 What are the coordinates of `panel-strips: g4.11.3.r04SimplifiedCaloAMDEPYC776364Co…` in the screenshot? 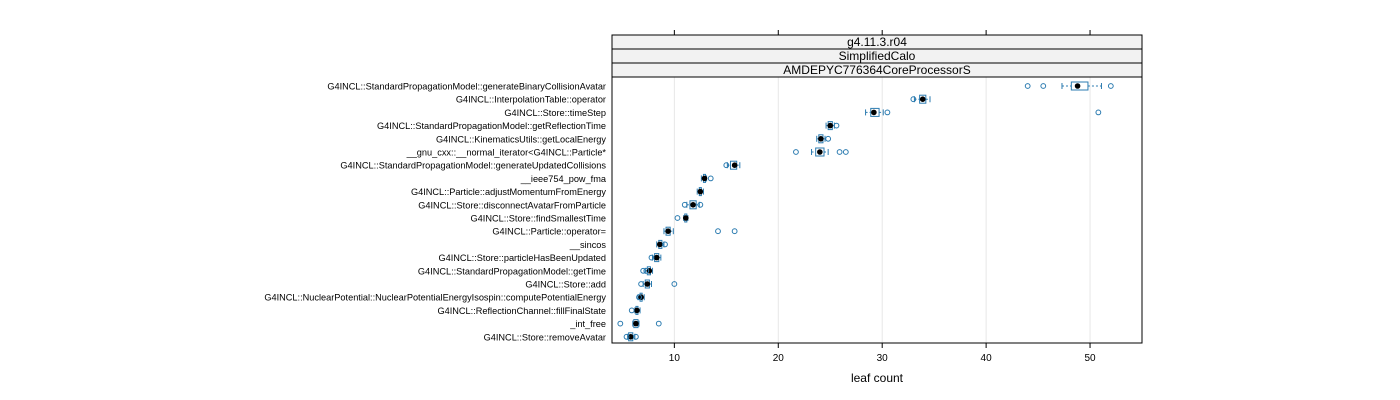 It's located at (877, 56).